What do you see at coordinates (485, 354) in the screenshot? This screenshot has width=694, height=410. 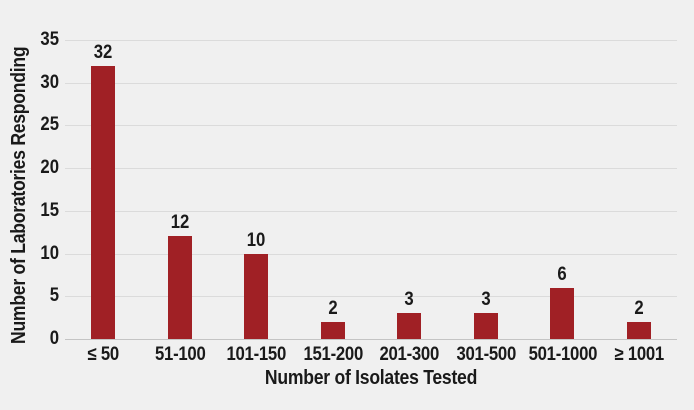 I see `x-tick-label: 301-500` at bounding box center [485, 354].